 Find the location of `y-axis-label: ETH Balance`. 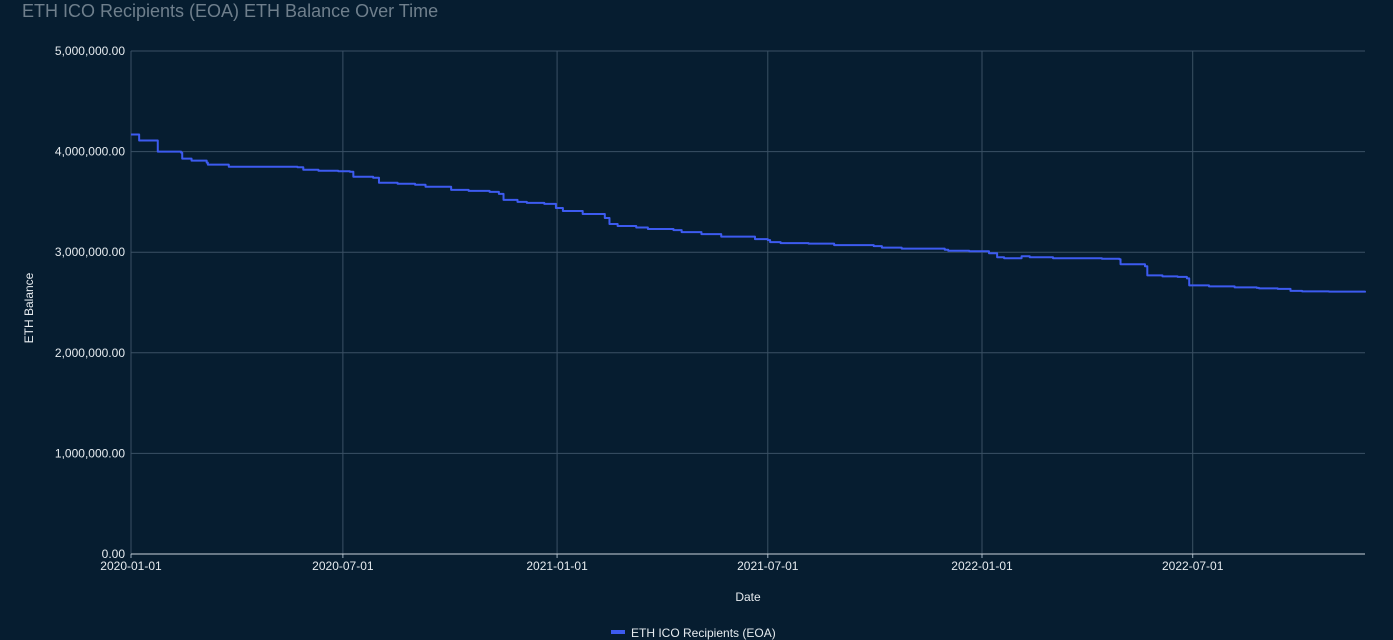

y-axis-label: ETH Balance is located at coordinates (29, 307).